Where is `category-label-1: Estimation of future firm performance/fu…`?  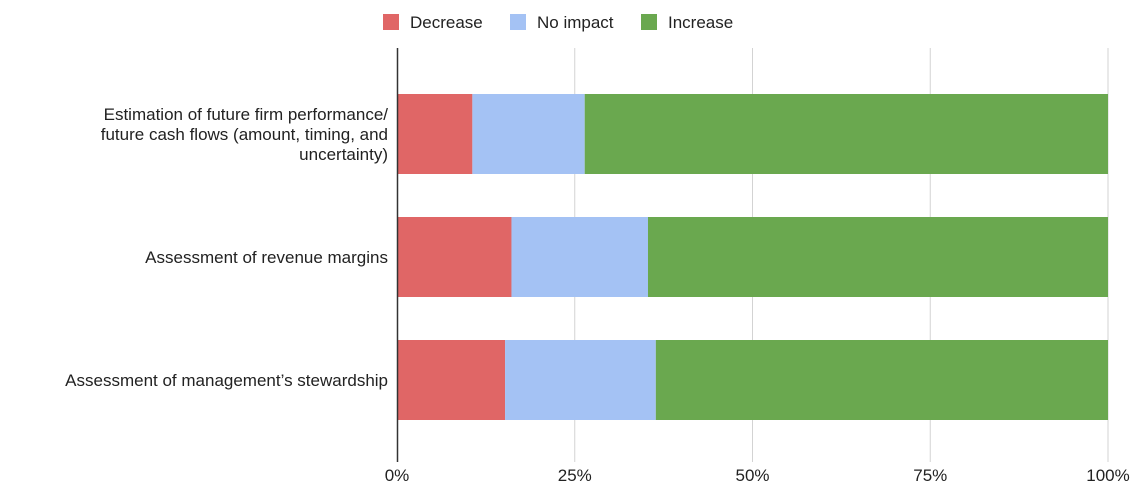 category-label-1: Estimation of future firm performance/fu… is located at coordinates (245, 134).